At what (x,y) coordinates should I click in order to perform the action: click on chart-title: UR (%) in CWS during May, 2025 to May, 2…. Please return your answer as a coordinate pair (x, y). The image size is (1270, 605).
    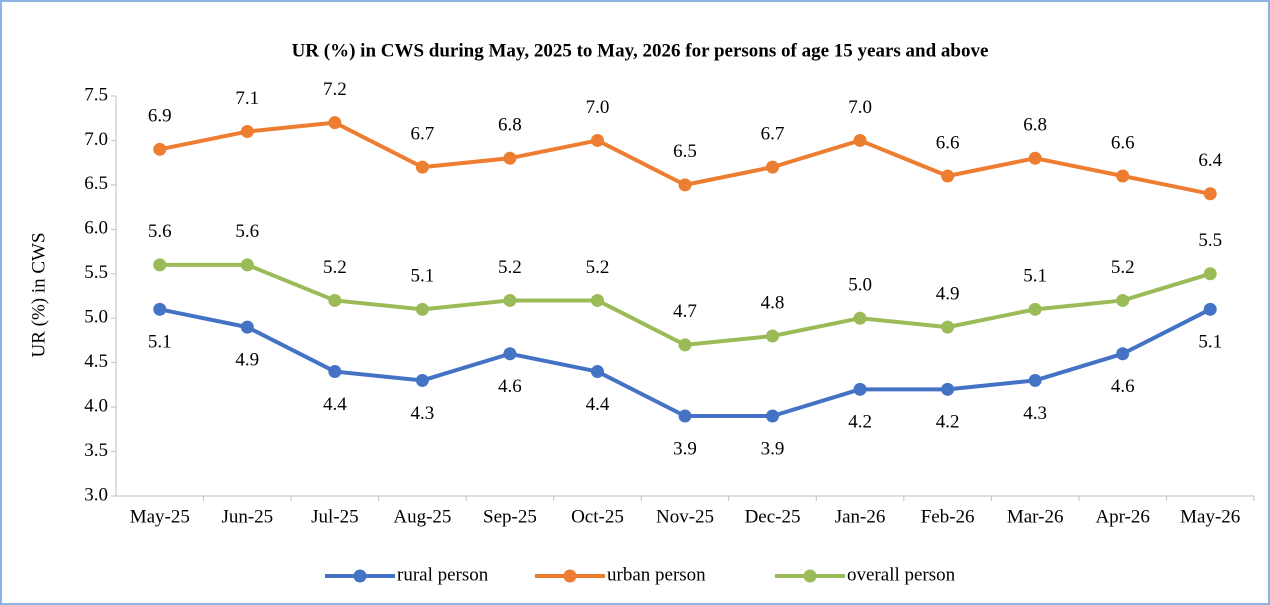
    Looking at the image, I should click on (640, 50).